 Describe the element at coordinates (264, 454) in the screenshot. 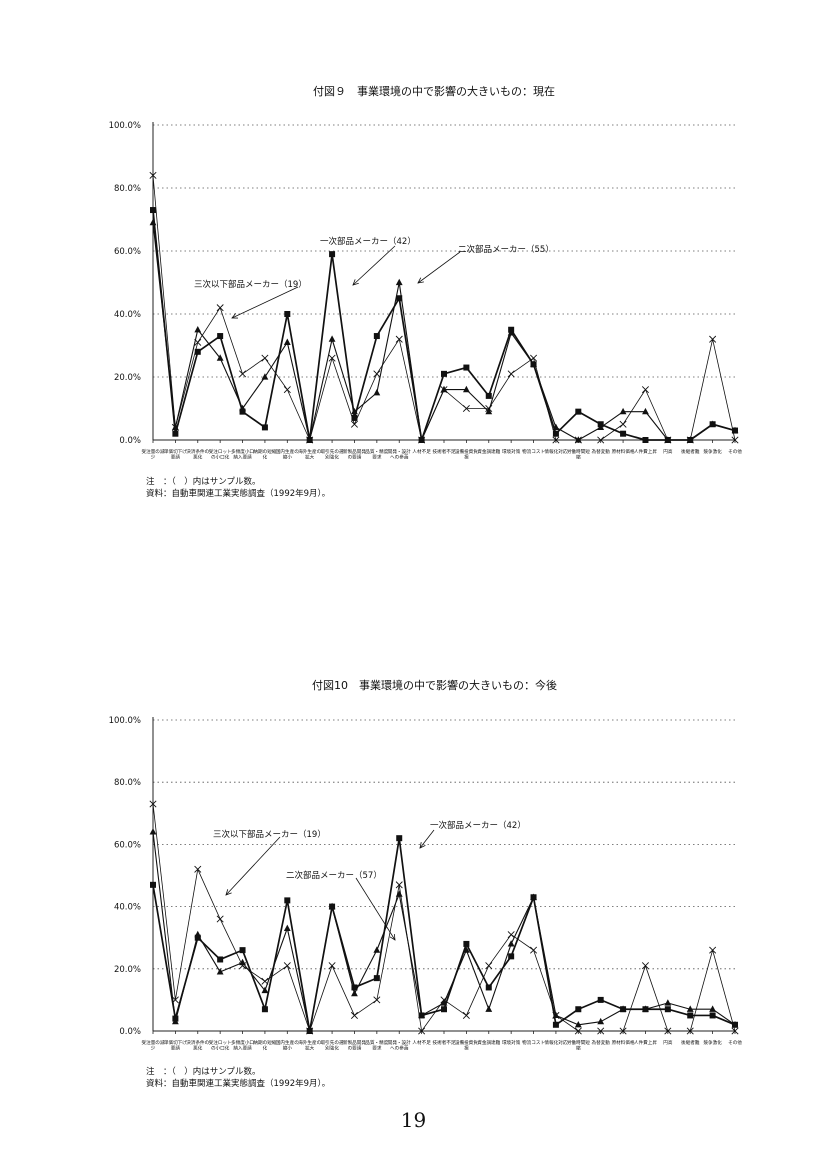

I see `x-tick-label: 納期の短縮化` at that location.